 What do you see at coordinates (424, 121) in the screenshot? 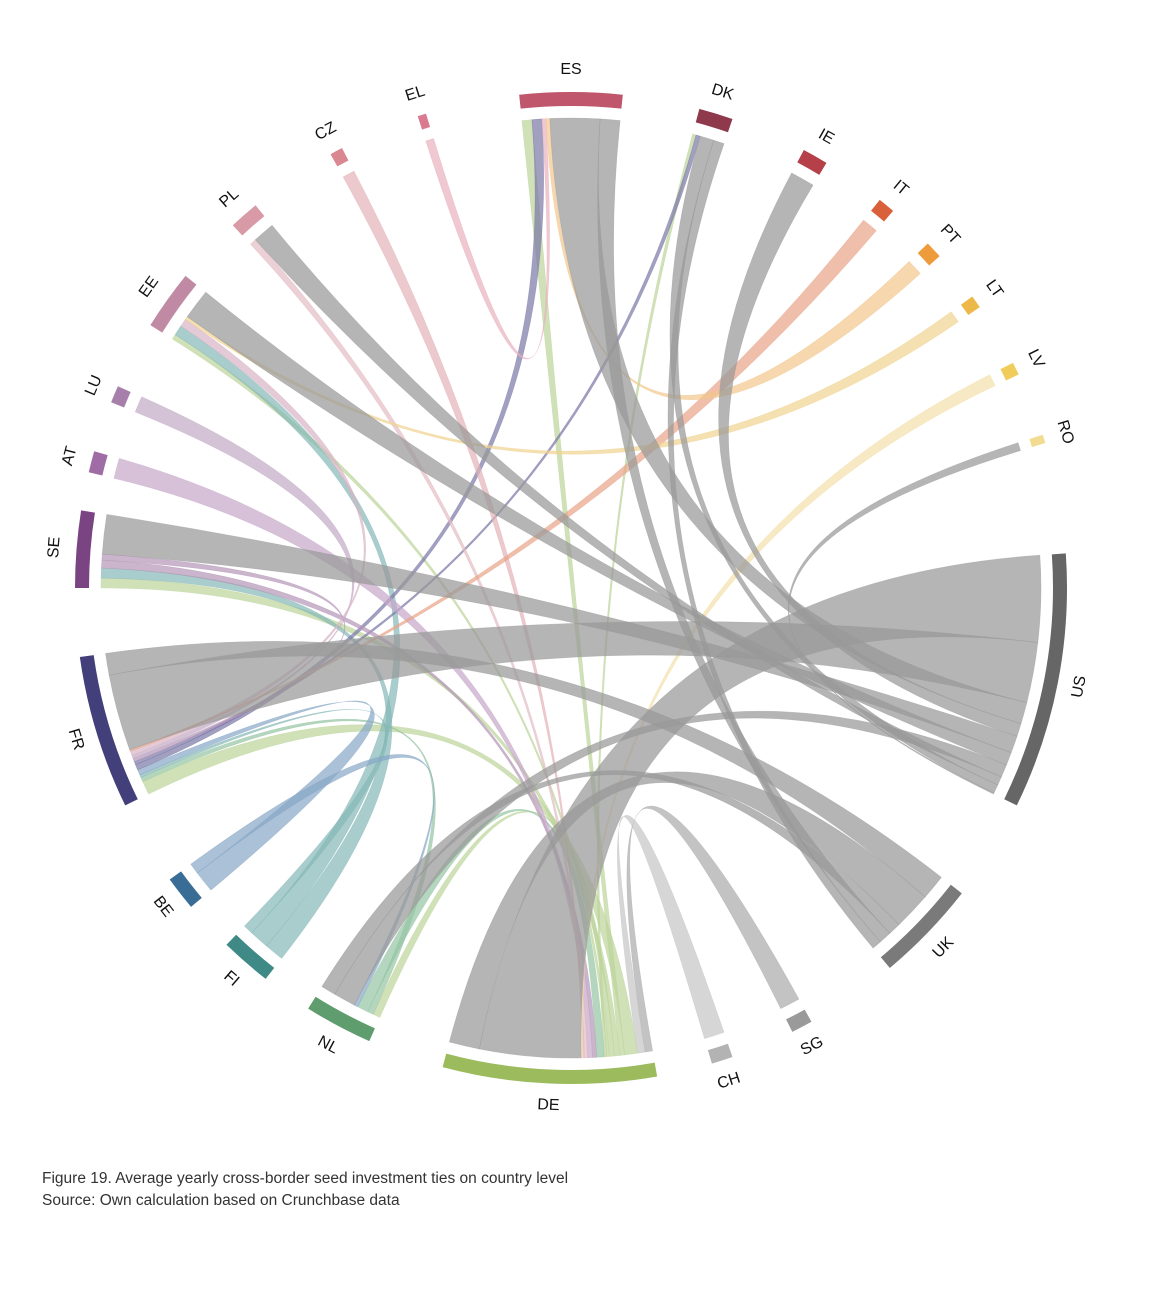
I see `arc-el` at bounding box center [424, 121].